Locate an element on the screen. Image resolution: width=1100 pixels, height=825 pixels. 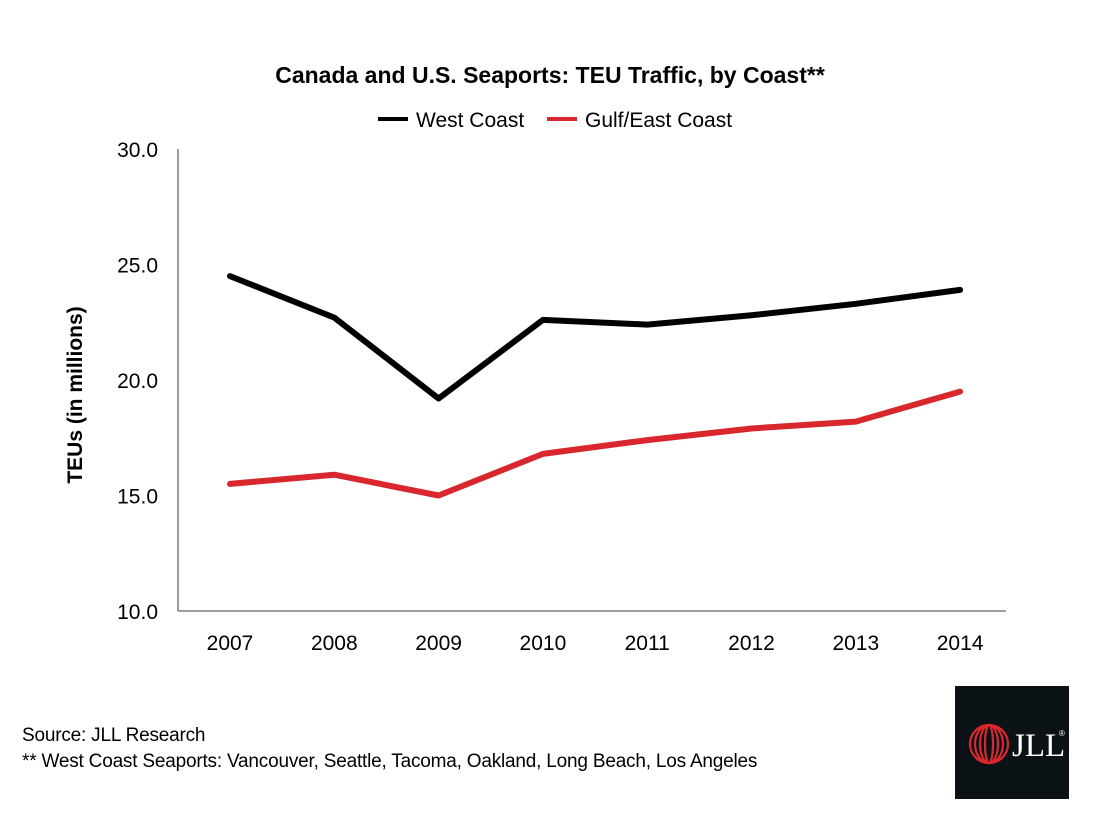
x-tick-label: 2011 is located at coordinates (647, 643).